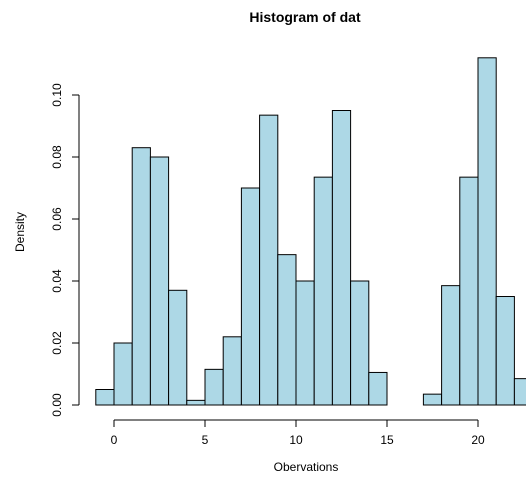  Describe the element at coordinates (57, 281) in the screenshot. I see `y-tick-label-2: 0.04` at that location.